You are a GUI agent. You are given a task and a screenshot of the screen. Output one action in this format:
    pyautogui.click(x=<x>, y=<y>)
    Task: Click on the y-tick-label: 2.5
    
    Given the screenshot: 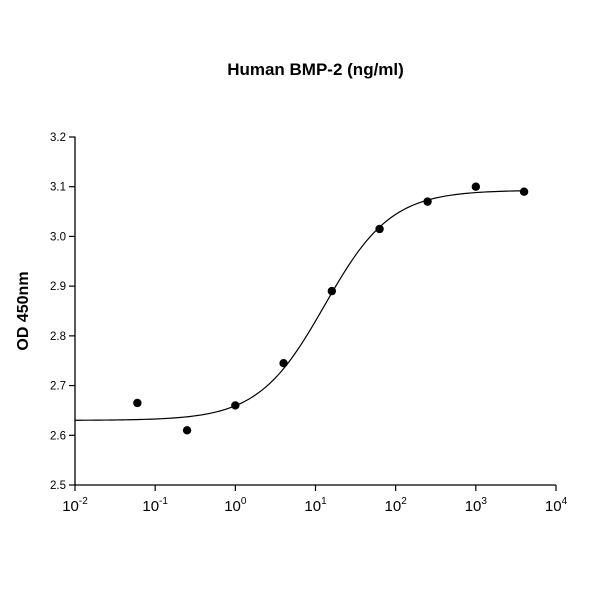 What is the action you would take?
    pyautogui.click(x=58, y=486)
    